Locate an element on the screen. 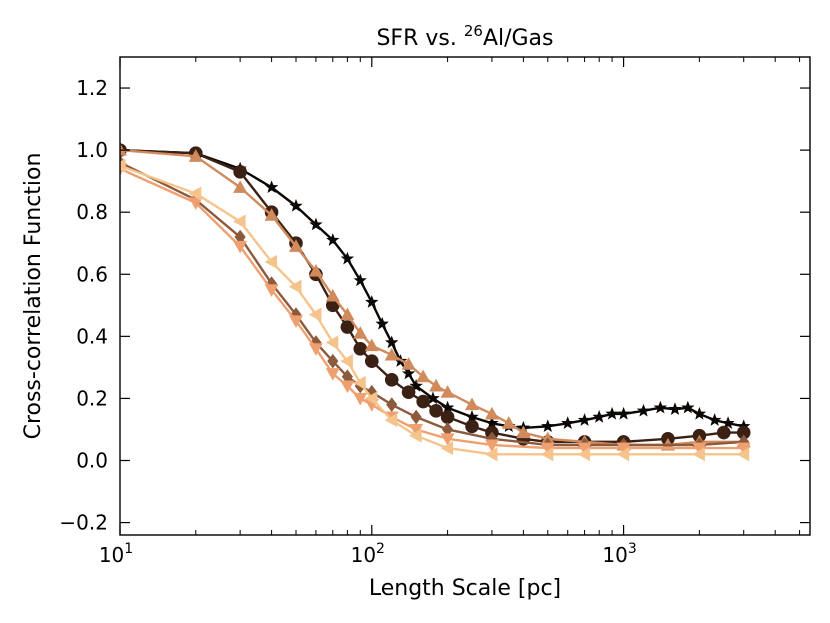 Image resolution: width=830 pixels, height=623 pixels. y-tick-label: 0.8 is located at coordinates (92, 212).